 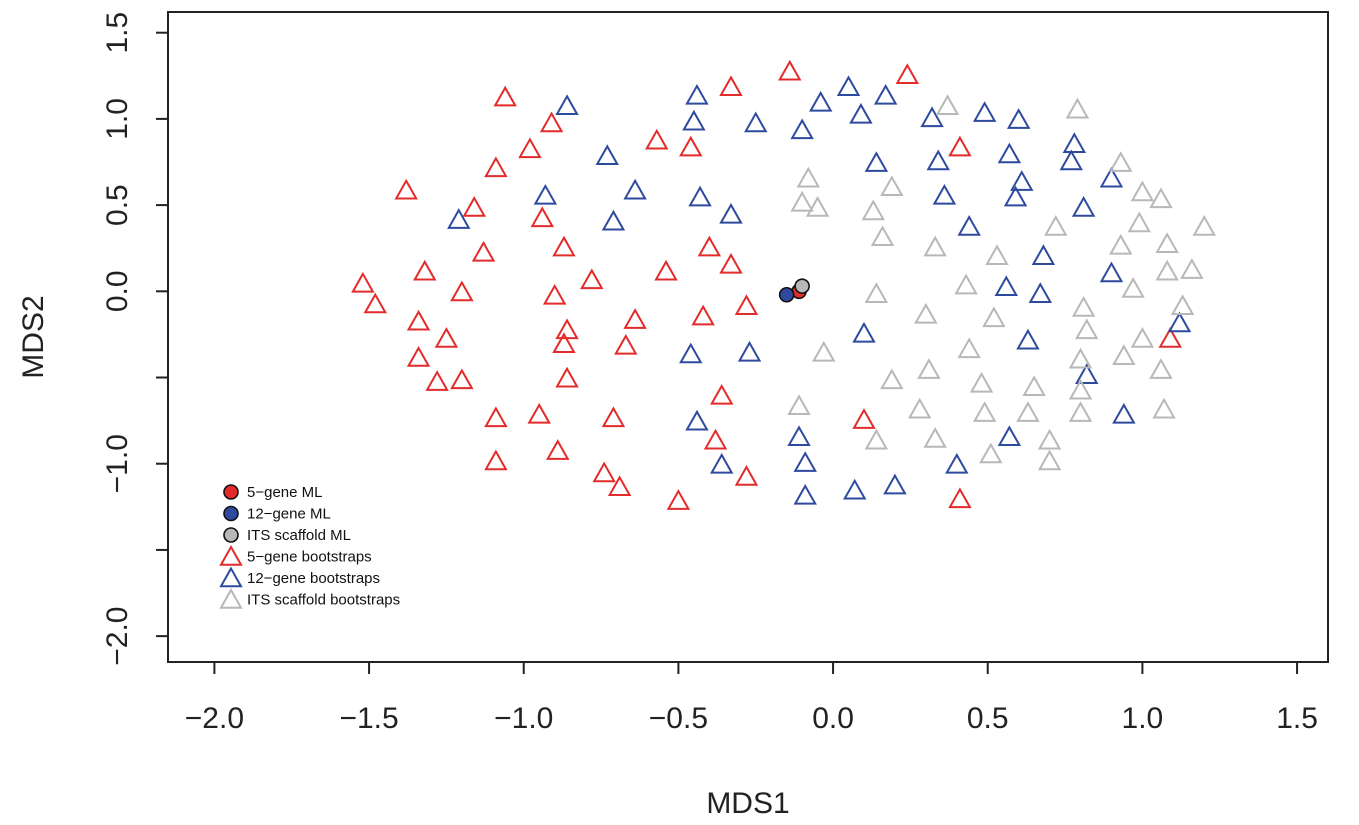 I want to click on series-its-scaffold-ml, so click(x=802, y=286).